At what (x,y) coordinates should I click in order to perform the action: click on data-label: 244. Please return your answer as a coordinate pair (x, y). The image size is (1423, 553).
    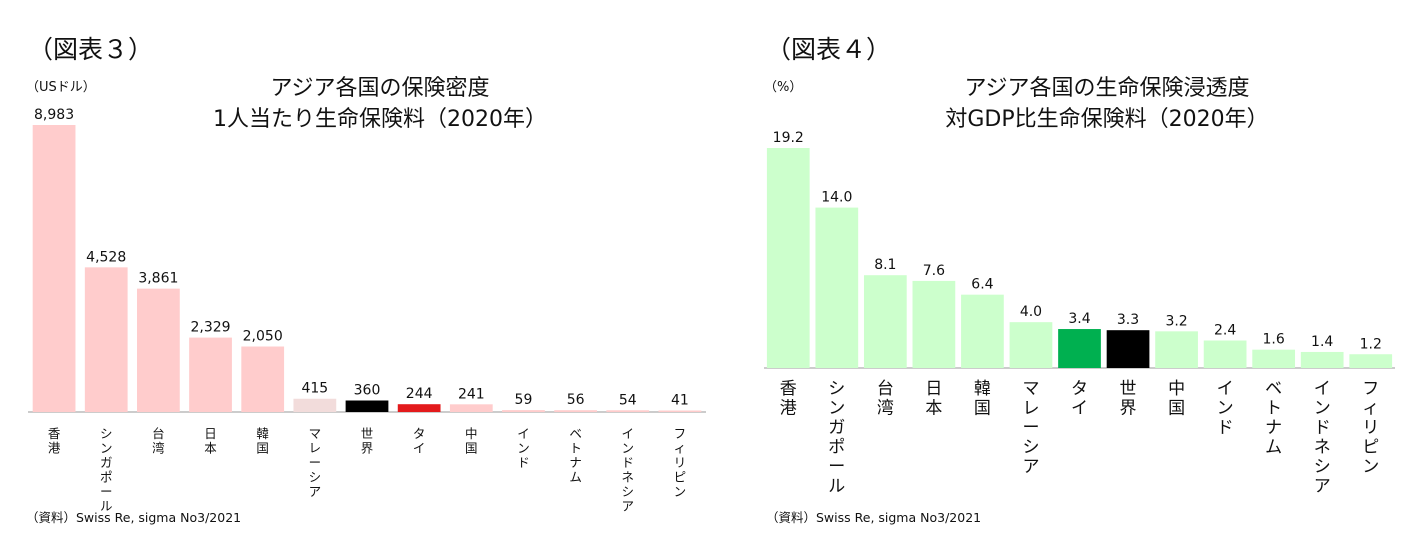
    Looking at the image, I should click on (419, 394).